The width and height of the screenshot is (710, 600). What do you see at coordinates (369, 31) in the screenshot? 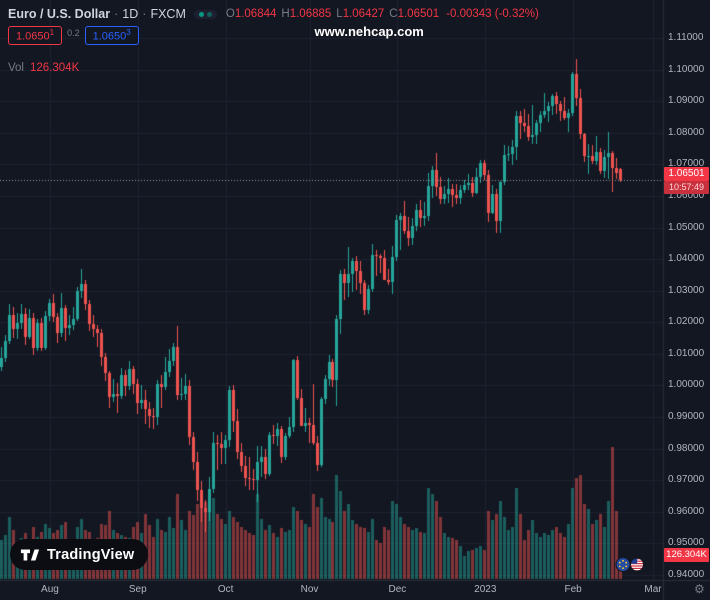
I see `watermark-text: www.nehcap.com` at bounding box center [369, 31].